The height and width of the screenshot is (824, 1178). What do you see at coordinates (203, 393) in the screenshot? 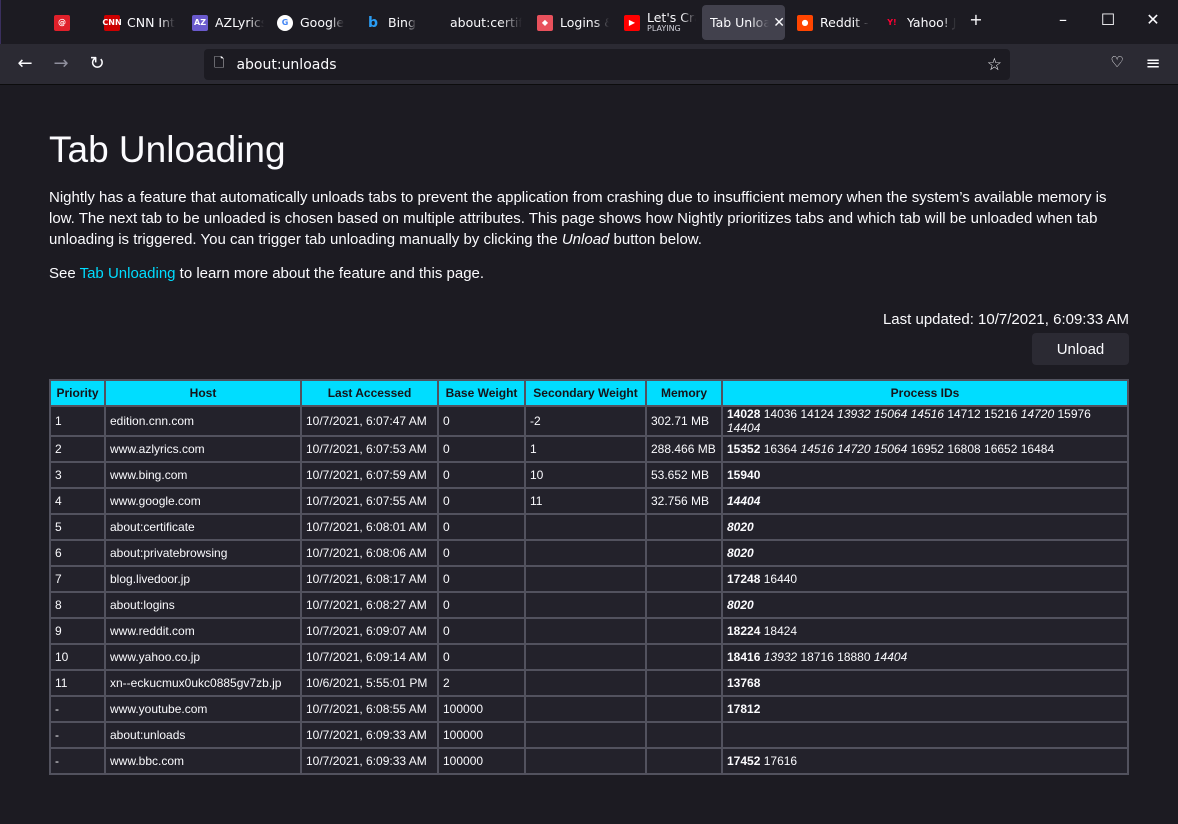
I see `column-header: Host` at bounding box center [203, 393].